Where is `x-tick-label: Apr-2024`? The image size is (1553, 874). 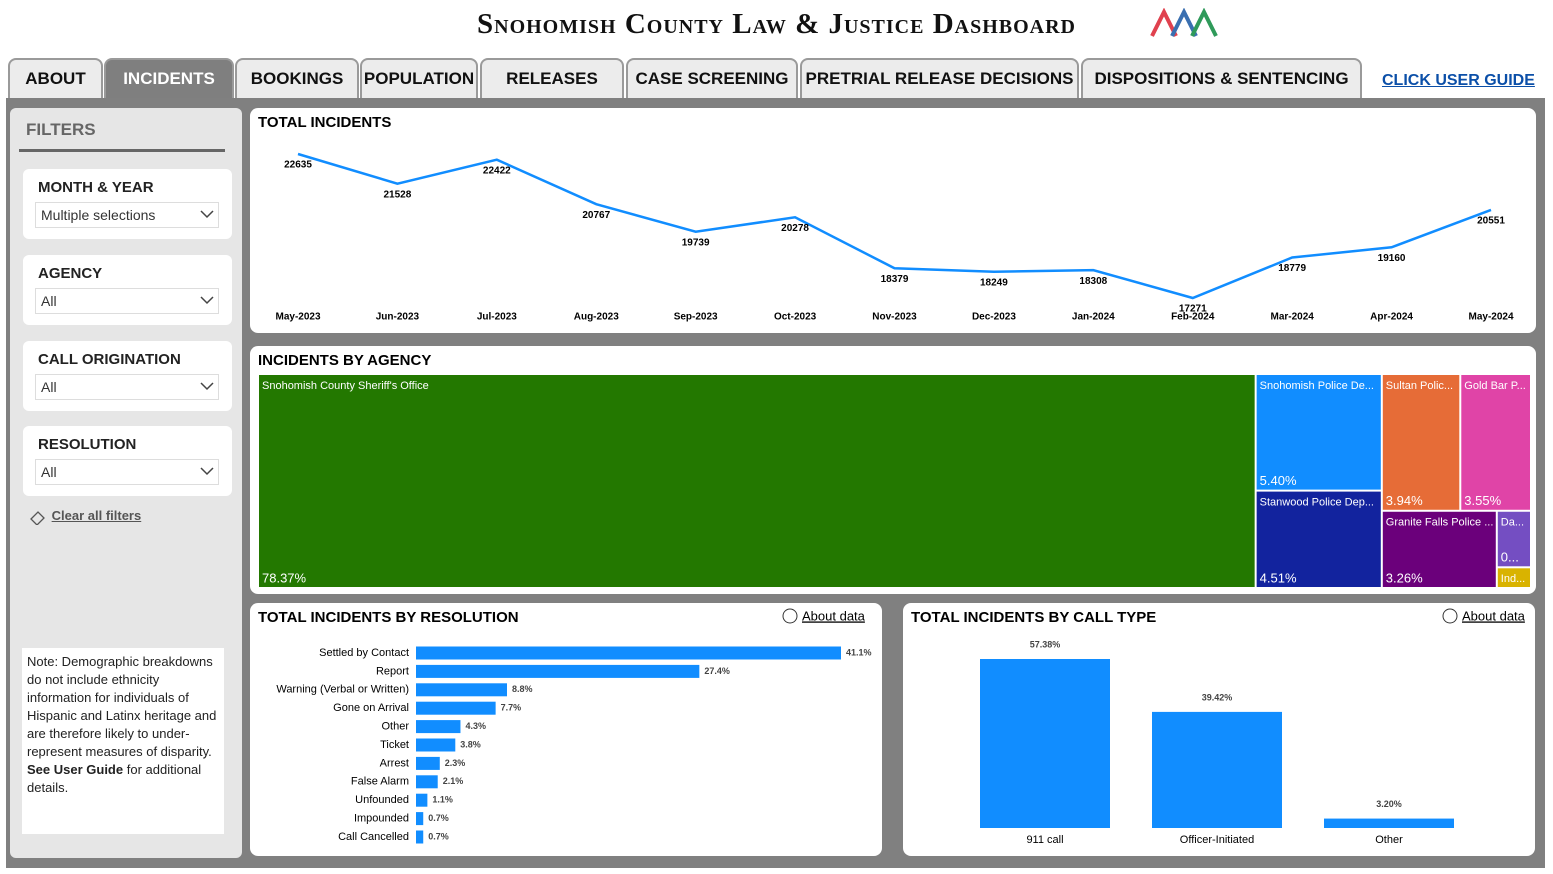 x-tick-label: Apr-2024 is located at coordinates (1391, 317).